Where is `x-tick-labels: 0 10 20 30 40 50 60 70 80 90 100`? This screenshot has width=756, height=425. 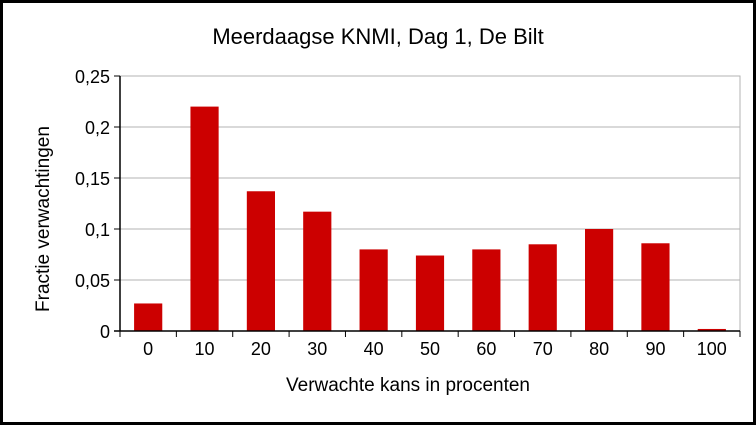 x-tick-labels: 0 10 20 30 40 50 60 70 80 90 100 is located at coordinates (435, 349).